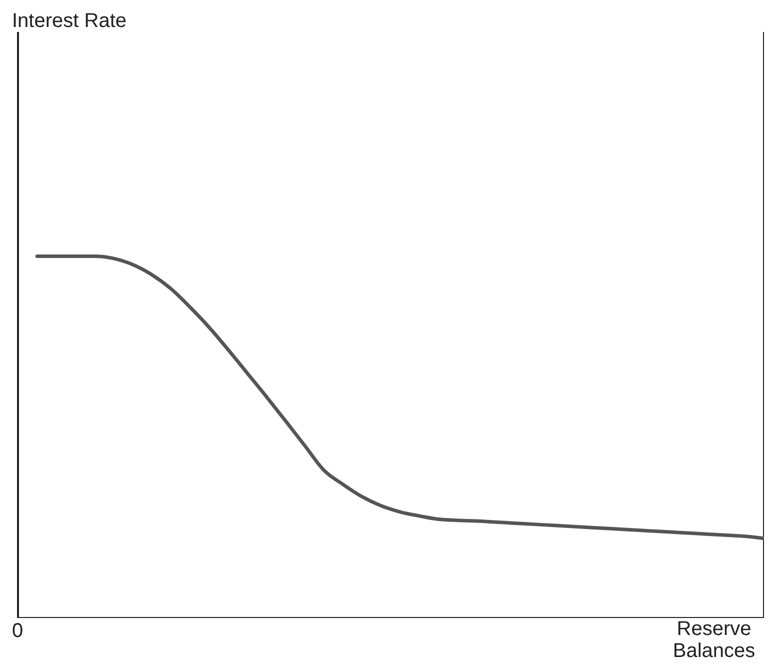 The image size is (772, 666). I want to click on text: 0, so click(18, 631).